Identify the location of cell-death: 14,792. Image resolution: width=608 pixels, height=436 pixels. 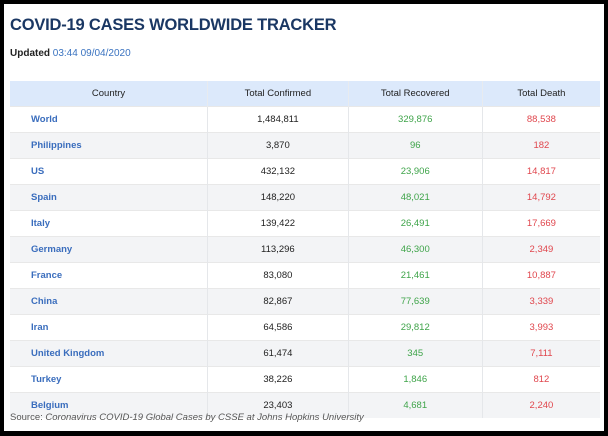
(541, 197).